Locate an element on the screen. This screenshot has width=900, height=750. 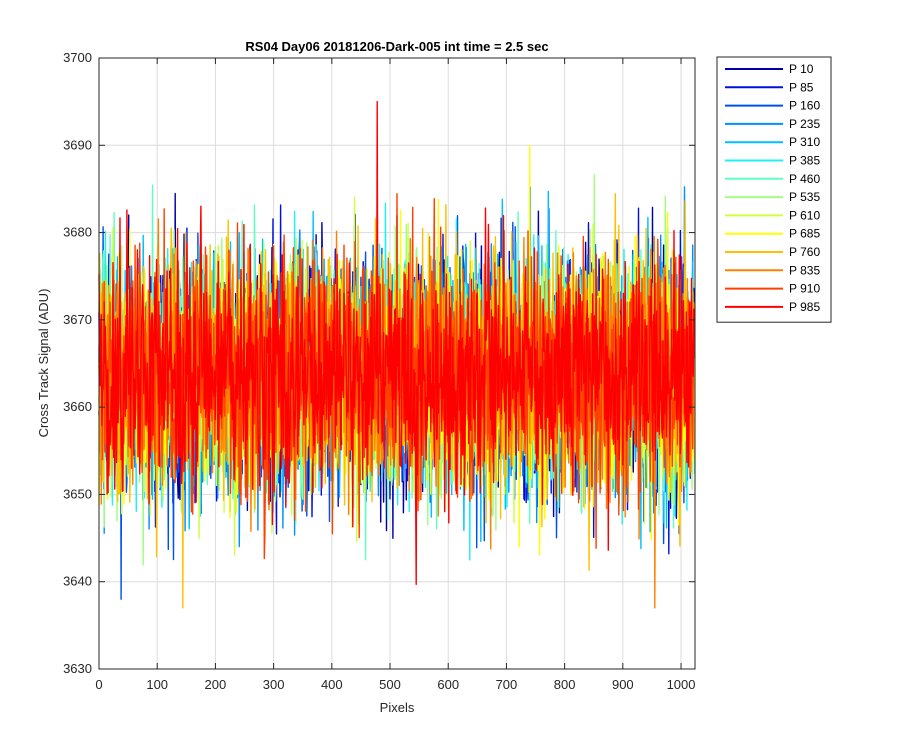
y-tick-label: 3680 is located at coordinates (77, 232).